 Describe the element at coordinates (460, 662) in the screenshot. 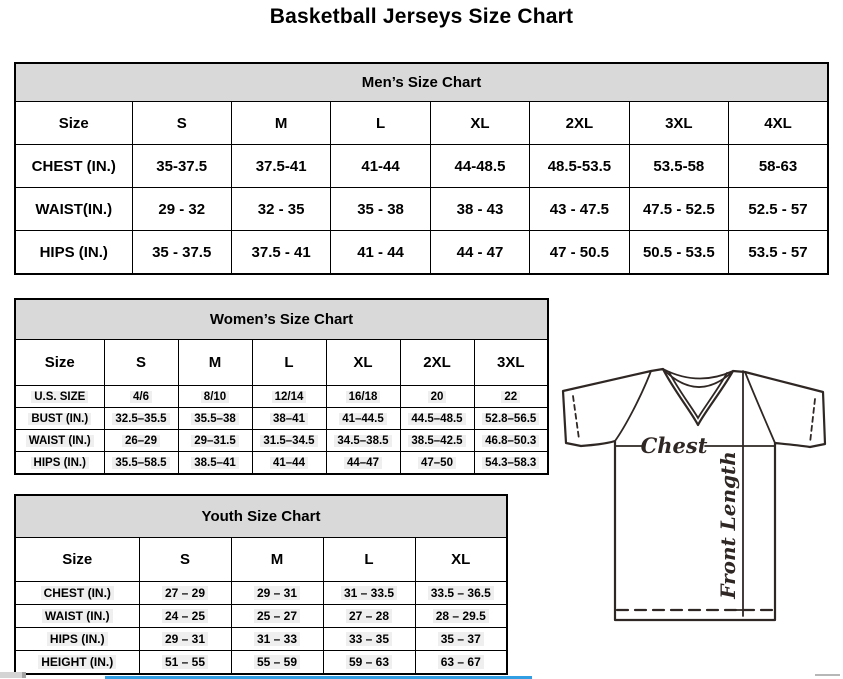

I see `cell-text: 63 – 67` at that location.